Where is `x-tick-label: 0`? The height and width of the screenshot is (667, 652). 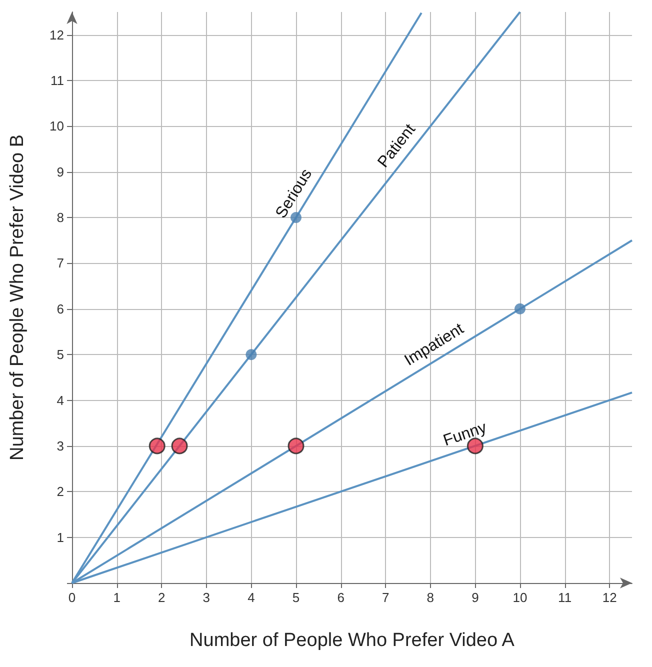 x-tick-label: 0 is located at coordinates (72, 597).